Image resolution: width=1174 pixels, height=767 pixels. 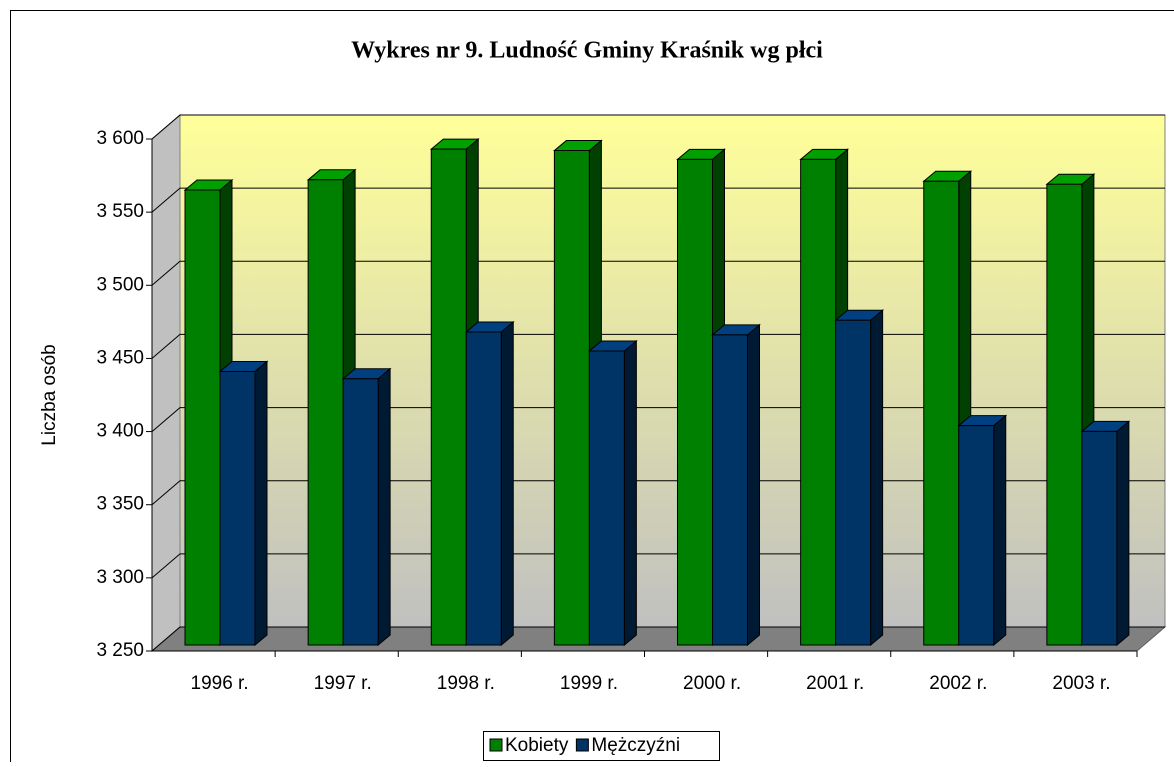 I want to click on y-tick-label: 3 500, so click(x=120, y=284).